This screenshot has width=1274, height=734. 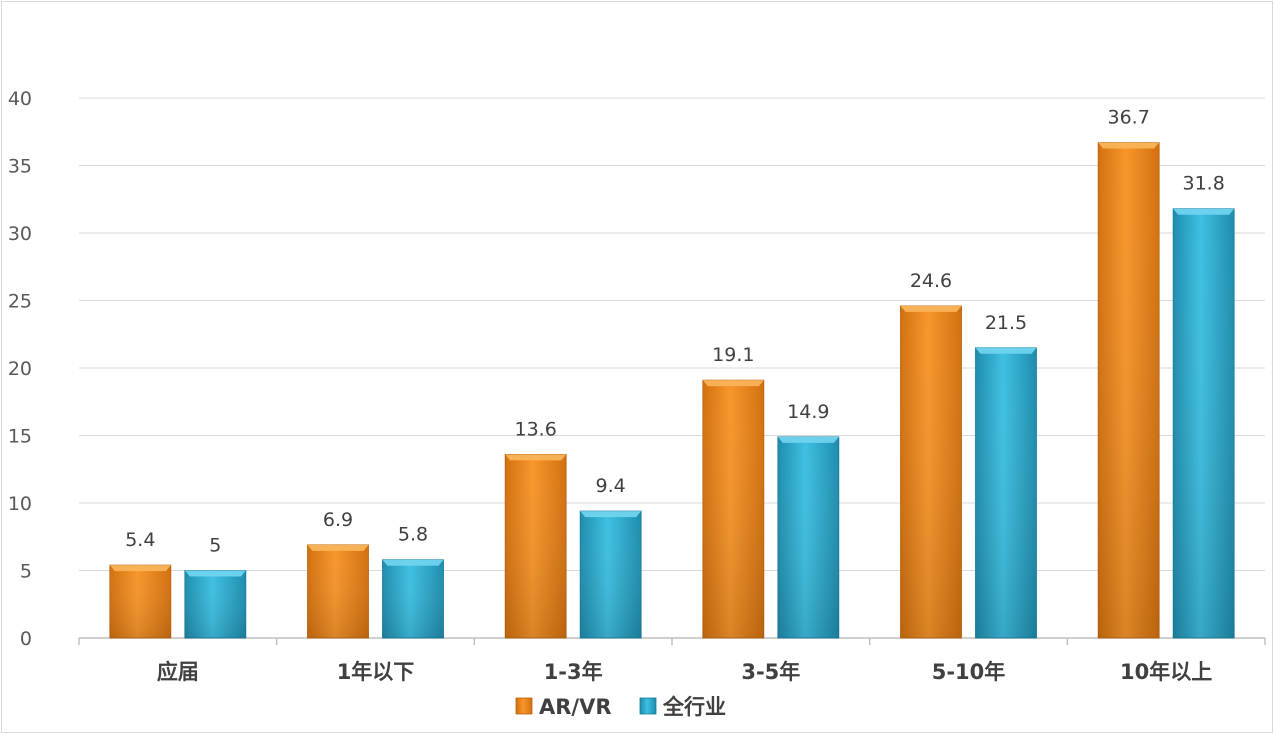 What do you see at coordinates (20, 167) in the screenshot?
I see `y-tick-label: 35` at bounding box center [20, 167].